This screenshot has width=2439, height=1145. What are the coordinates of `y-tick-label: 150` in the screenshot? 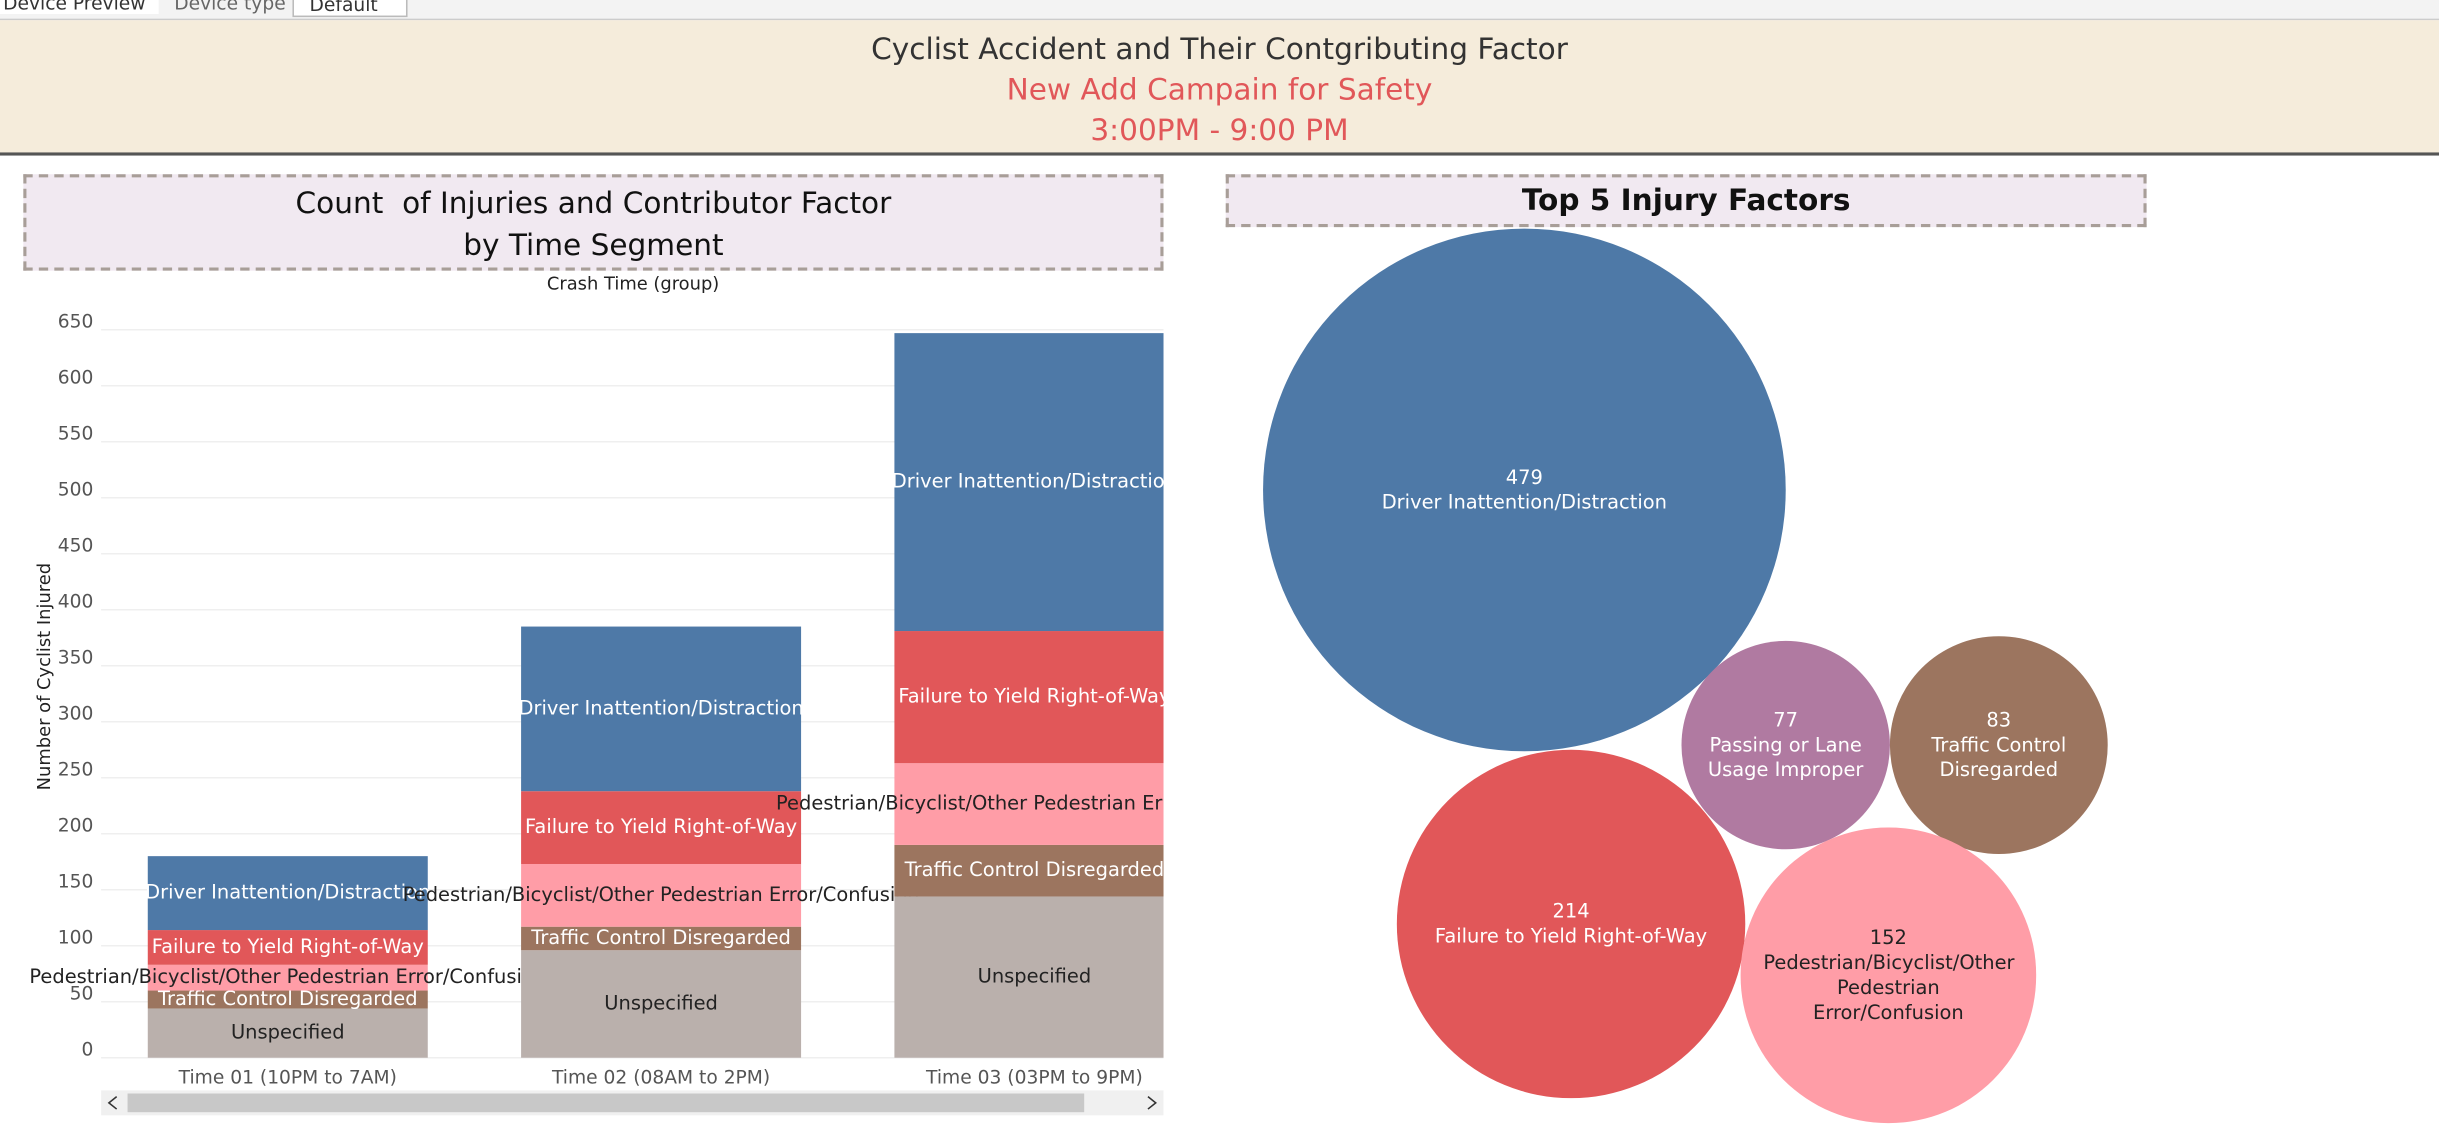 It's located at (76, 881).